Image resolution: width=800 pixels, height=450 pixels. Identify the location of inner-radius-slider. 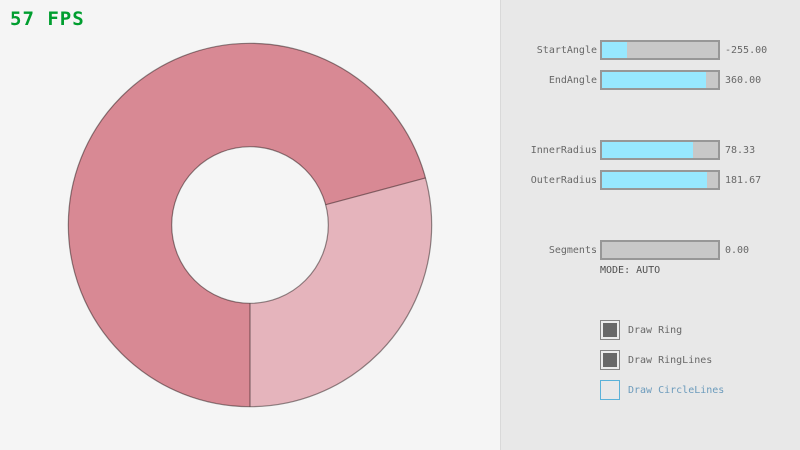
(660, 150).